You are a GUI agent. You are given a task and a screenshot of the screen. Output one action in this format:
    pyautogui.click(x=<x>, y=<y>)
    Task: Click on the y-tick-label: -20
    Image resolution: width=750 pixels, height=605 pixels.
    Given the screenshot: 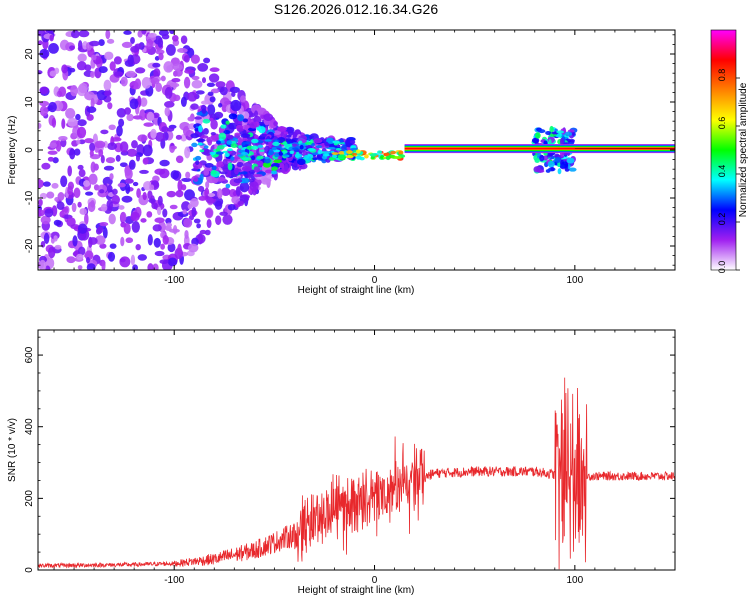 What is the action you would take?
    pyautogui.click(x=29, y=245)
    